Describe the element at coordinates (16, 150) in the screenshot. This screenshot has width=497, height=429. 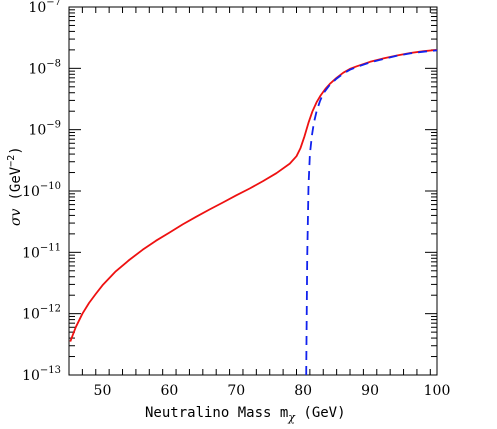
I see `y-axis-title-close: )` at that location.